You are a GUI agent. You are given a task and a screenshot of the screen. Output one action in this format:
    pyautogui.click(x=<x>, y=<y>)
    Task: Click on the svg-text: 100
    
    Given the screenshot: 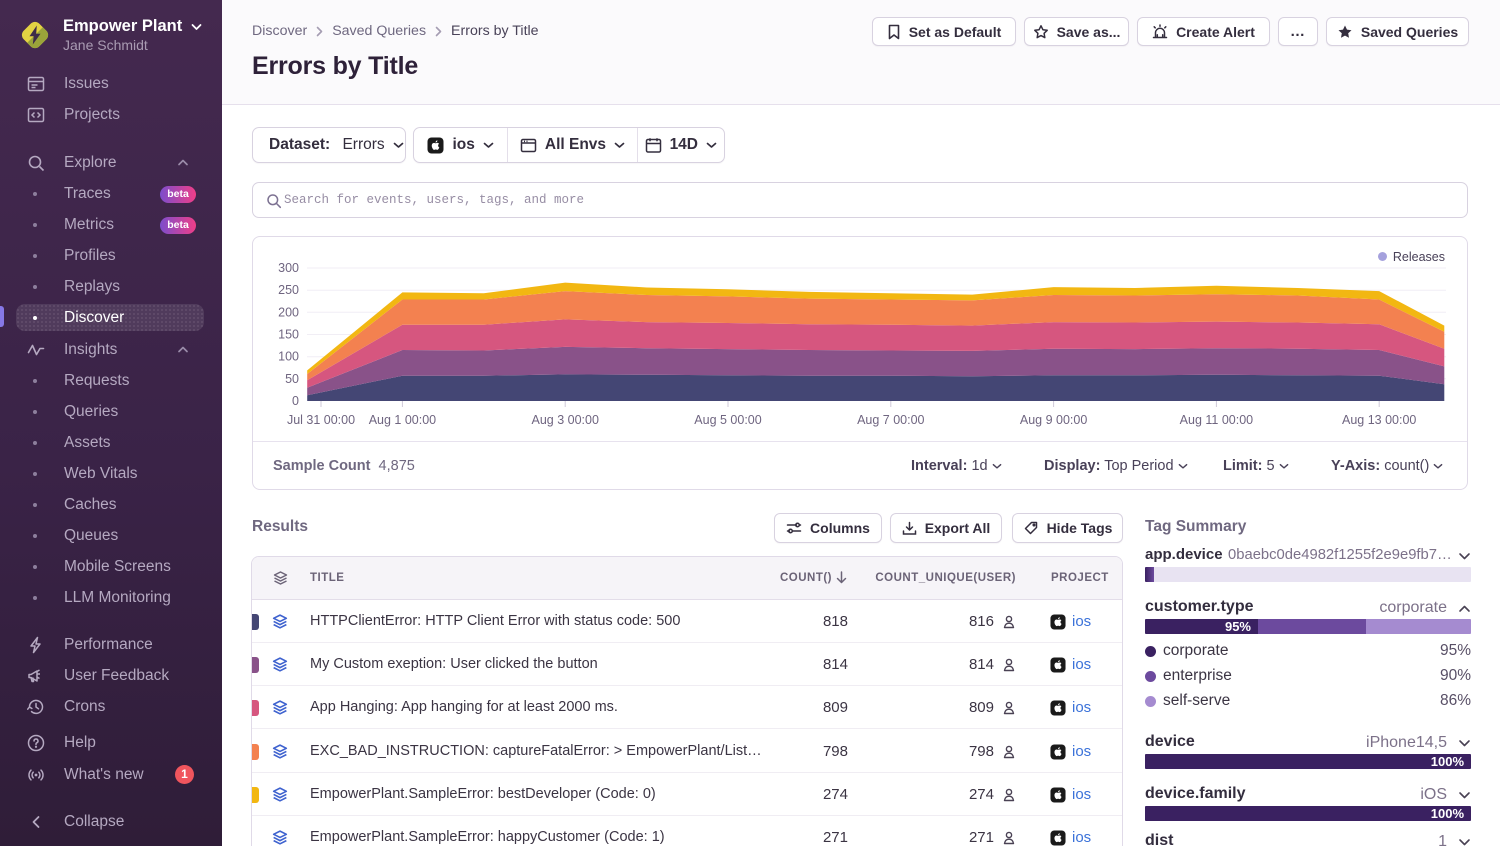 What is the action you would take?
    pyautogui.click(x=288, y=357)
    